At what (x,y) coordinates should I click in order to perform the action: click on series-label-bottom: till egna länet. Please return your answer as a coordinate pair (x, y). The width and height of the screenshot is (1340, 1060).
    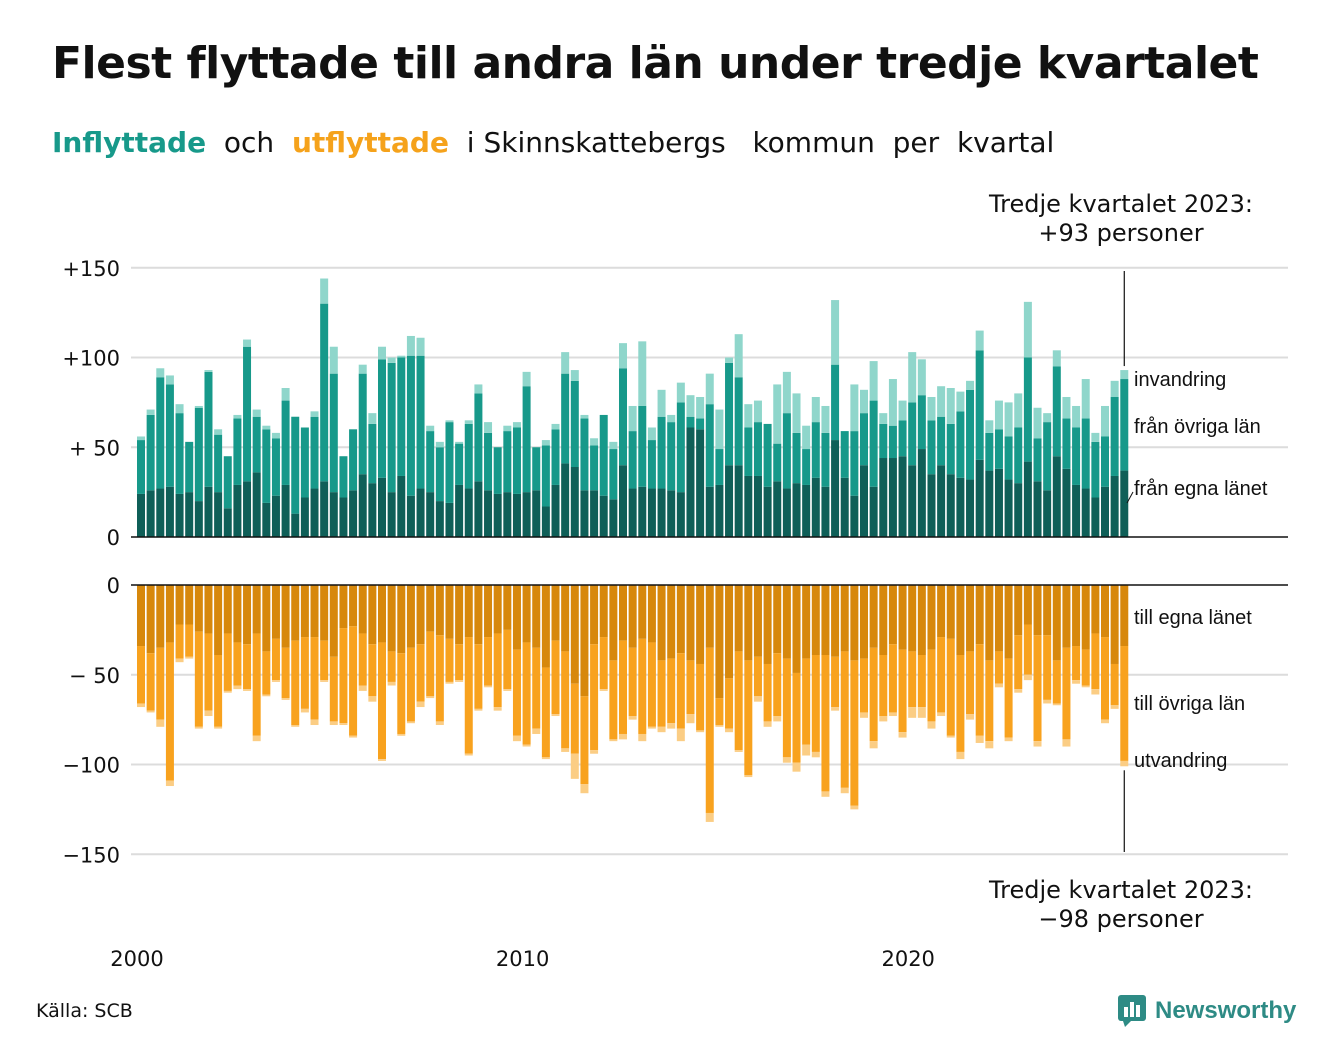
    Looking at the image, I should click on (1193, 618).